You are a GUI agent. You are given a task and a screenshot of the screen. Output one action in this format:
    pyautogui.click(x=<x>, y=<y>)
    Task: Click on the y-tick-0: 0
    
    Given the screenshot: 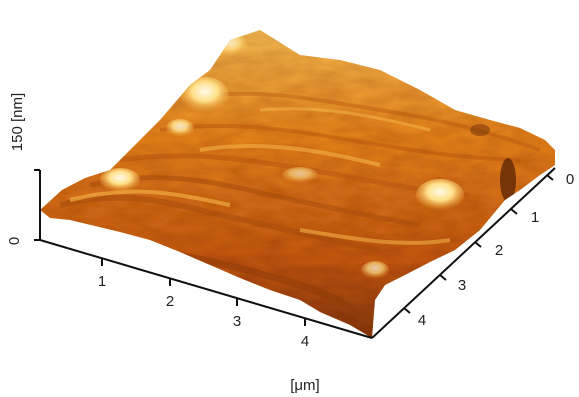 What is the action you would take?
    pyautogui.click(x=570, y=179)
    